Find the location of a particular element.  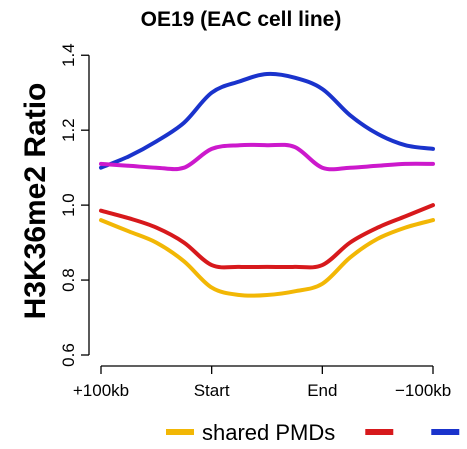

y-tick-label: 1.4 is located at coordinates (68, 55).